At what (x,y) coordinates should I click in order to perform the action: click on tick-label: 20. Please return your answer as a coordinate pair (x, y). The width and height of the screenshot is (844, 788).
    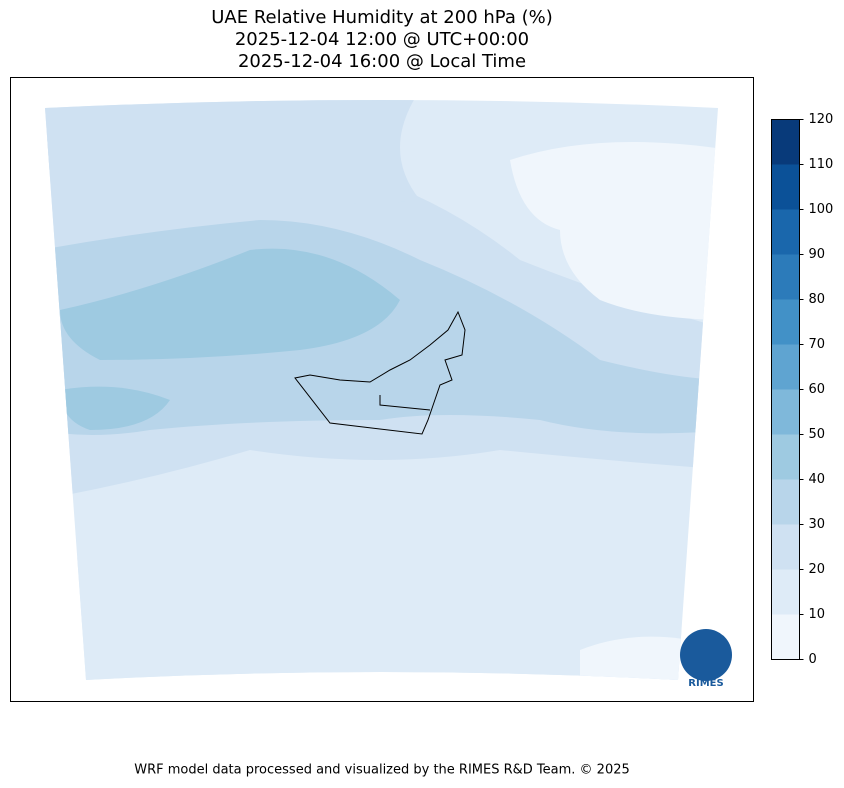
    Looking at the image, I should click on (817, 569).